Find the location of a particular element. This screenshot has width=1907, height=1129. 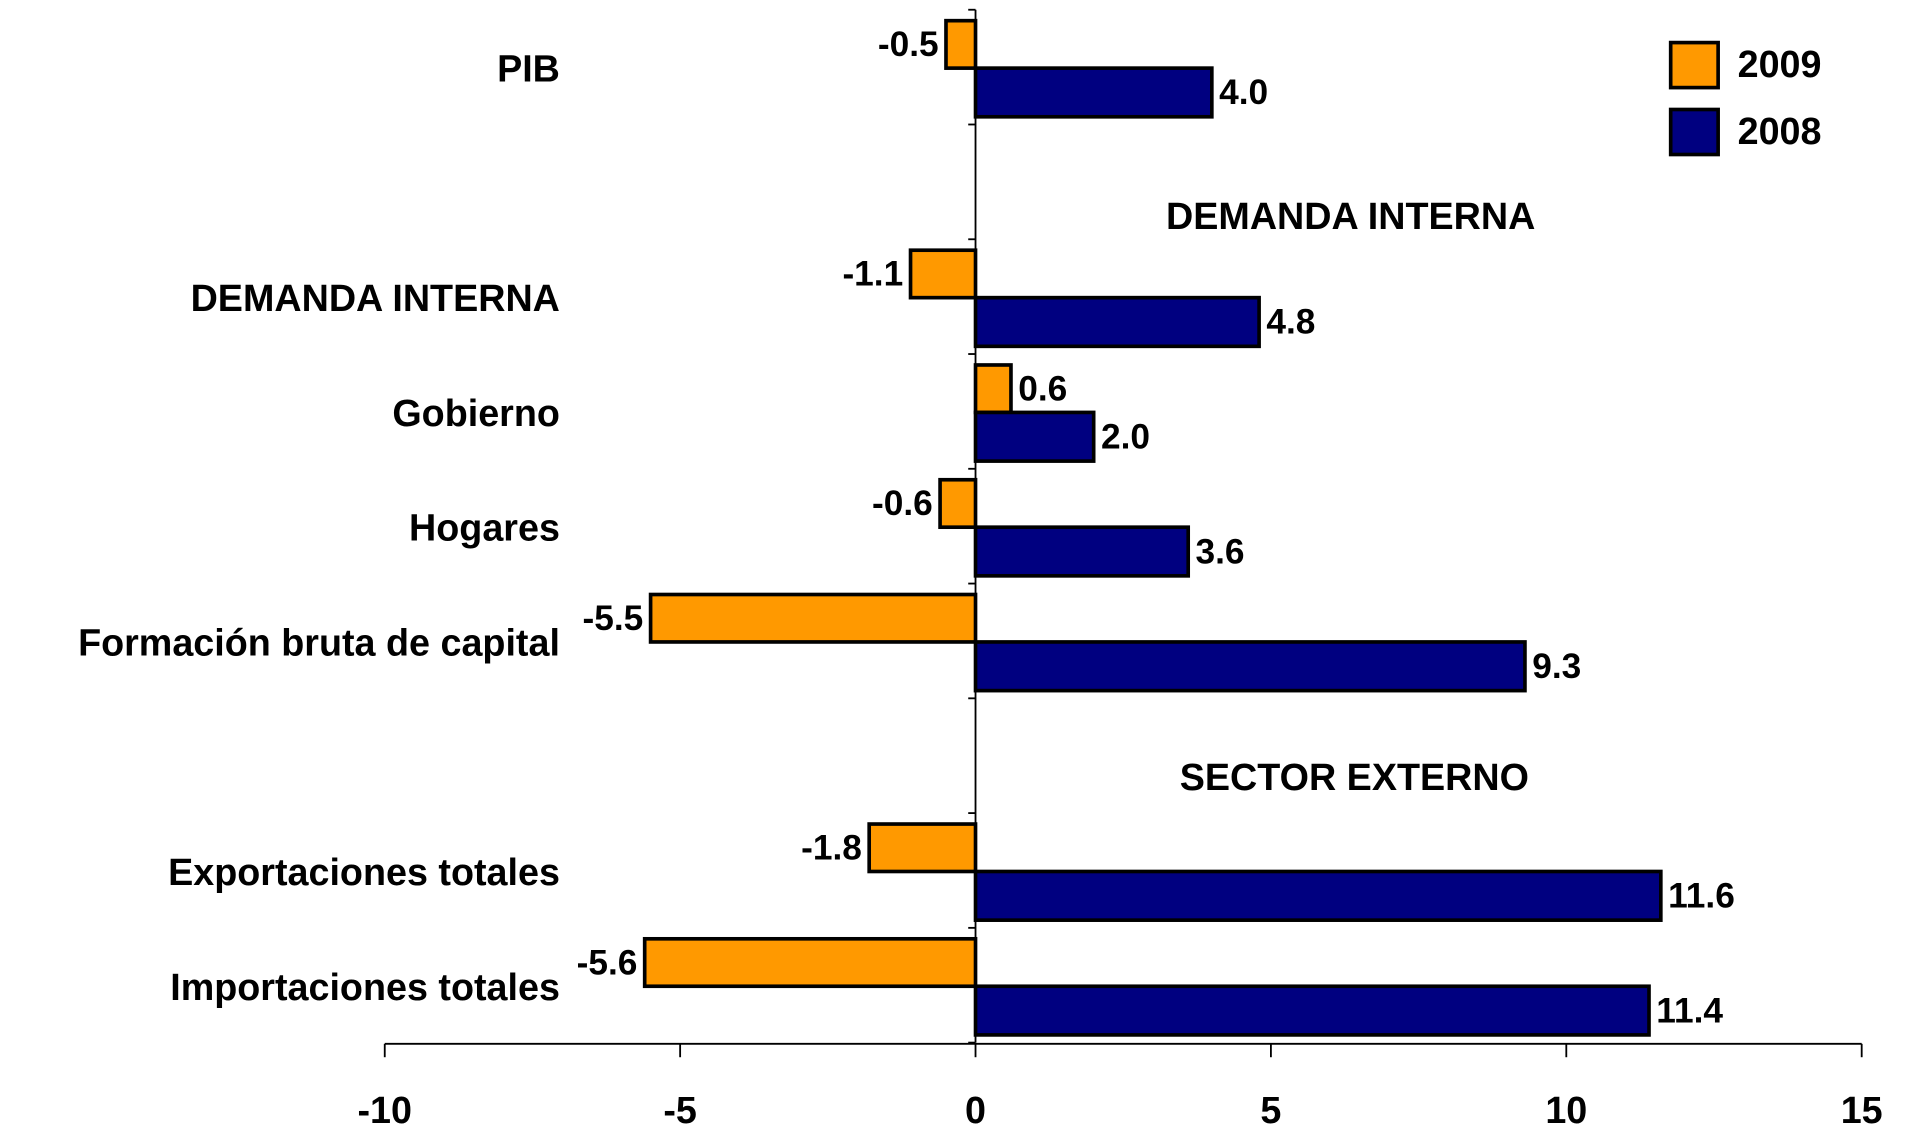

data-label: -1.1 is located at coordinates (872, 274).